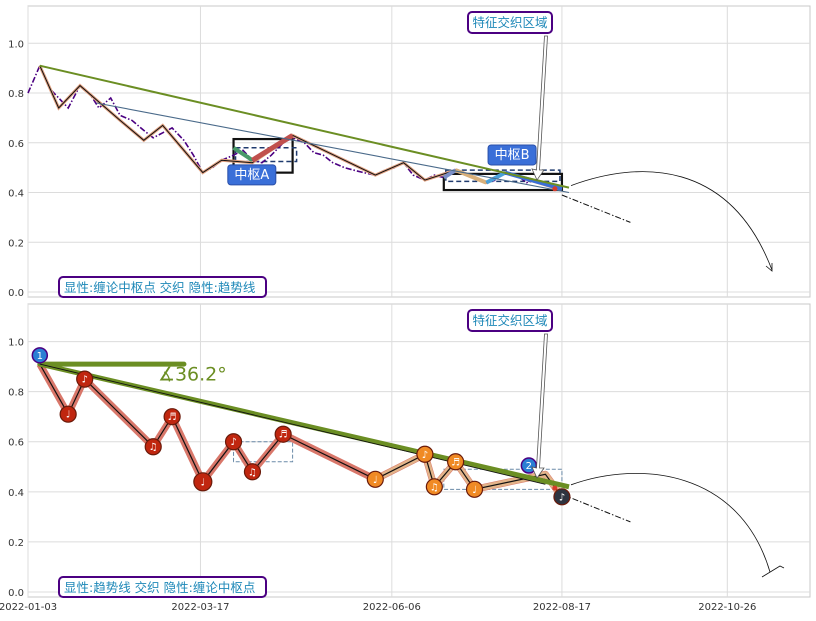 The height and width of the screenshot is (621, 816). Describe the element at coordinates (200, 607) in the screenshot. I see `x-tick-label: 2022-03-17` at that location.